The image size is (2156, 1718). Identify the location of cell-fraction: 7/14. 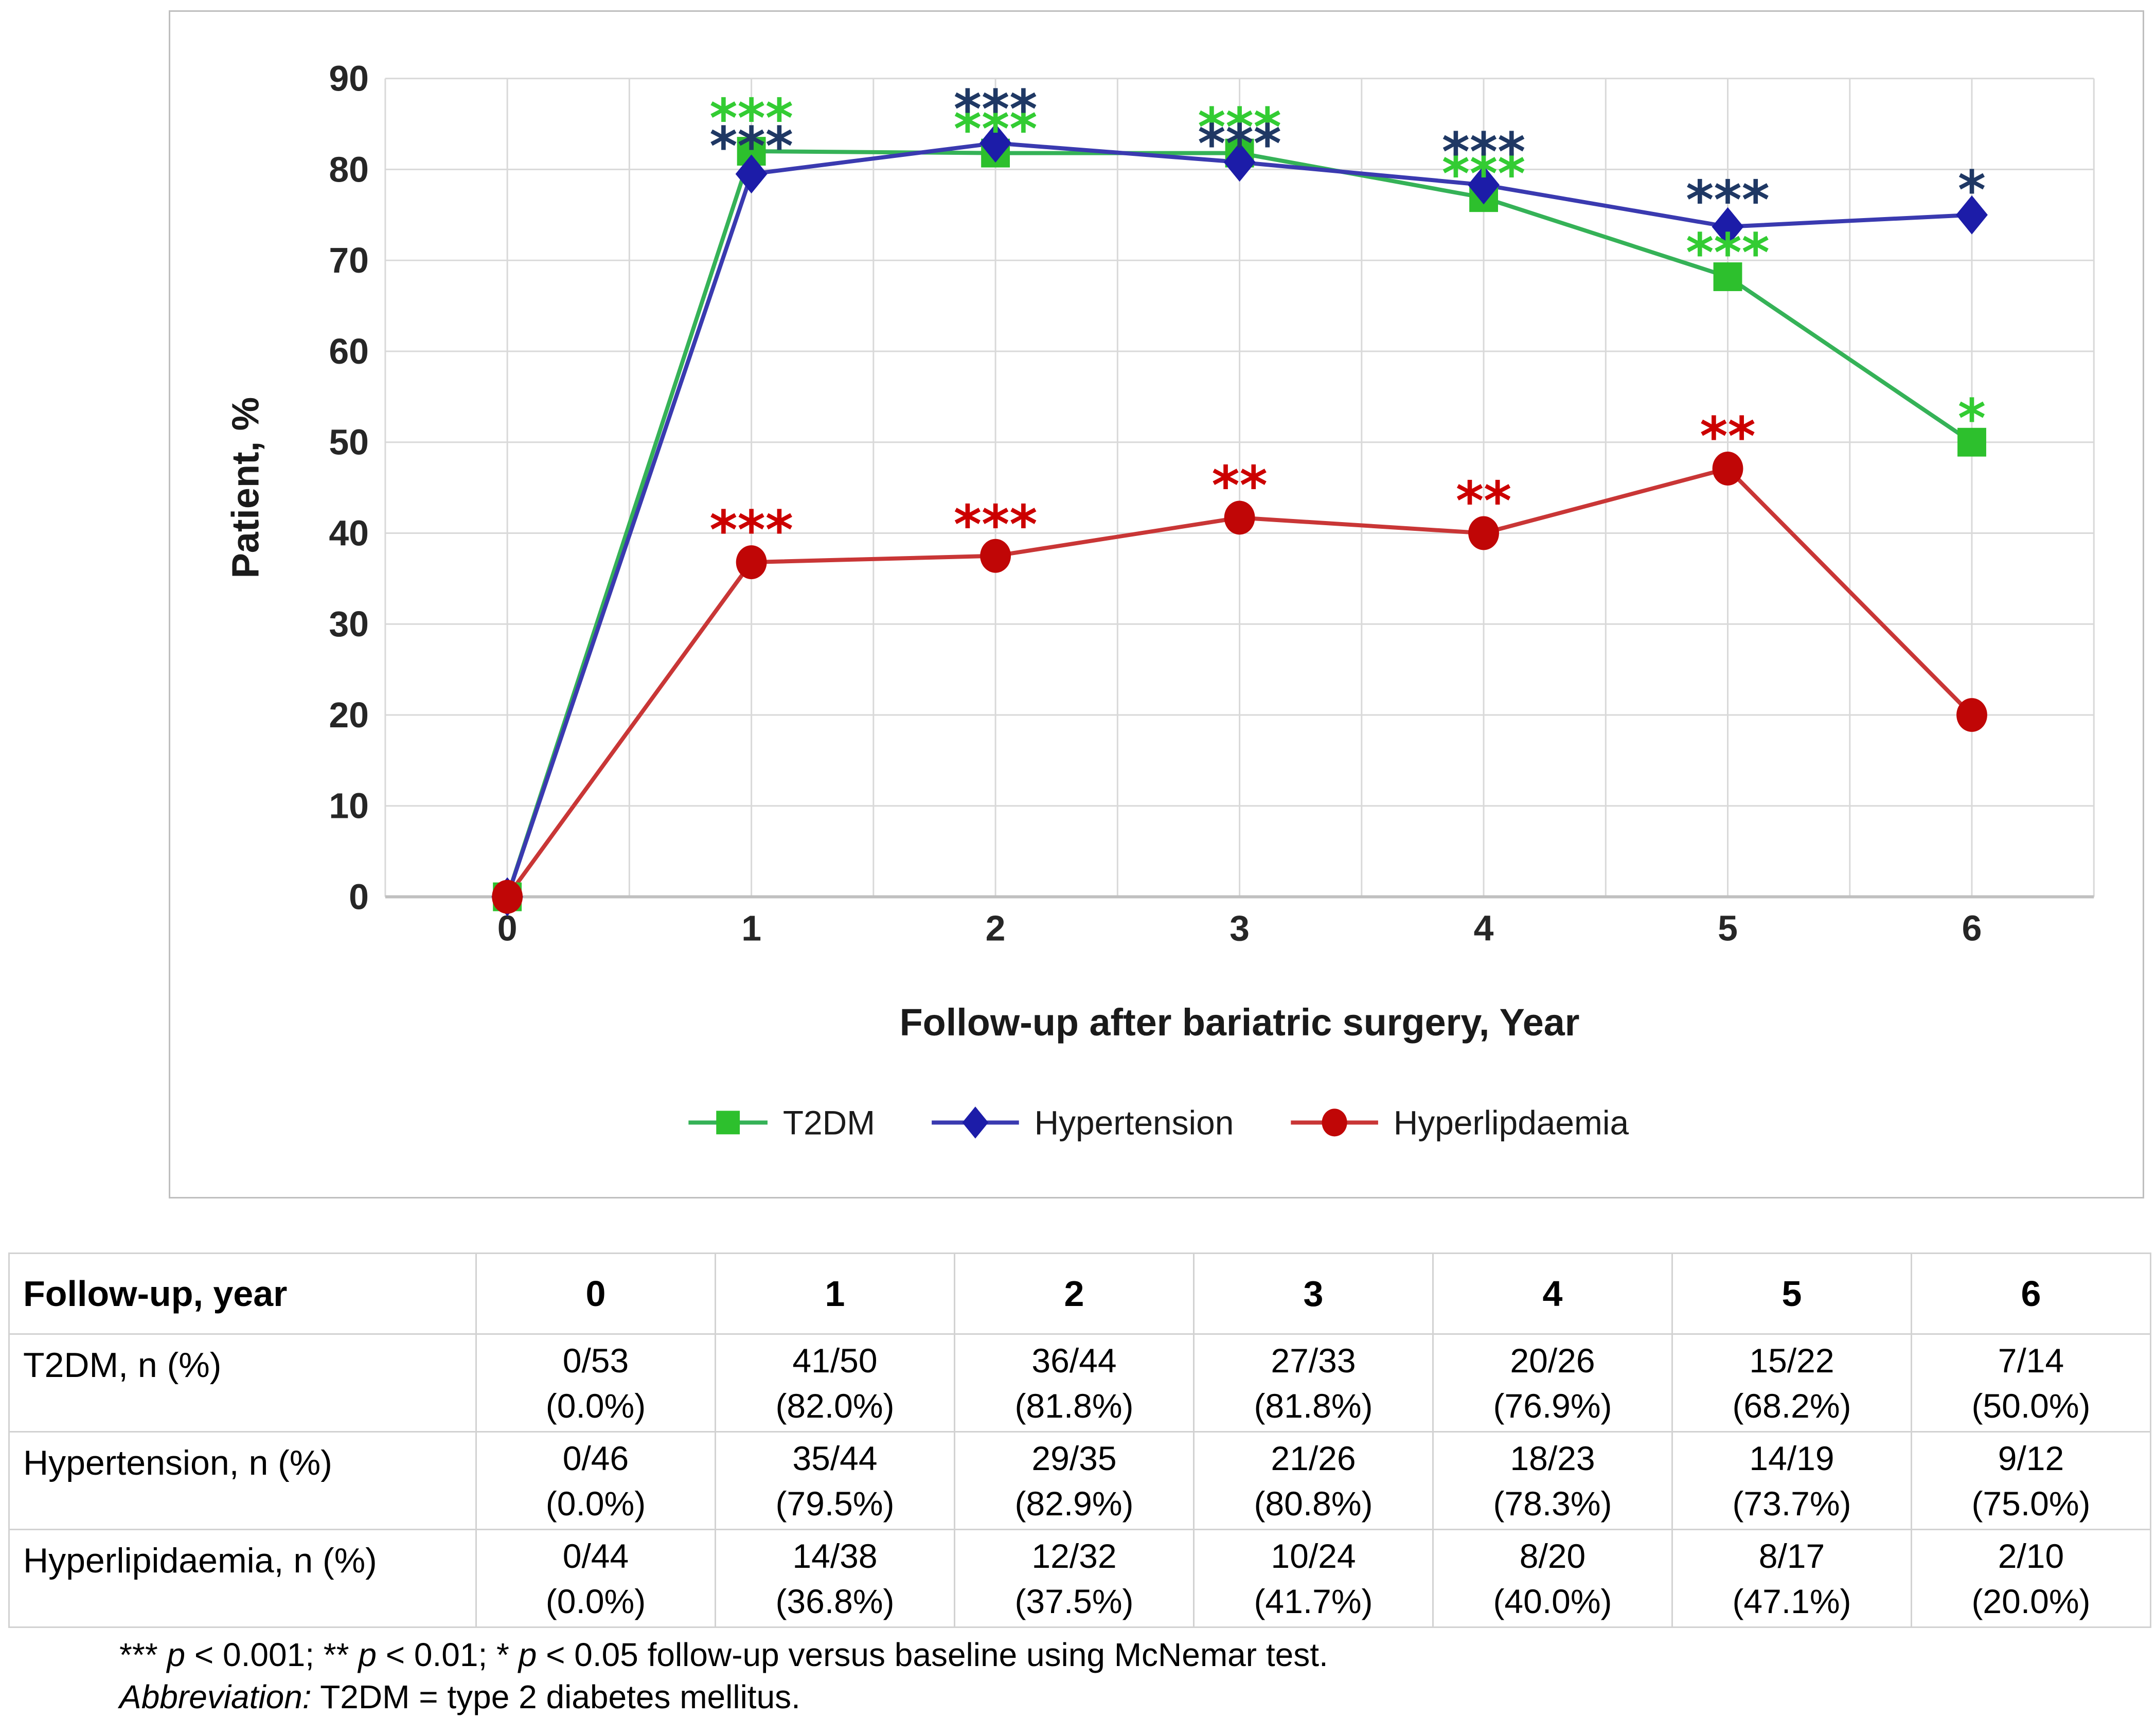
(2031, 1360).